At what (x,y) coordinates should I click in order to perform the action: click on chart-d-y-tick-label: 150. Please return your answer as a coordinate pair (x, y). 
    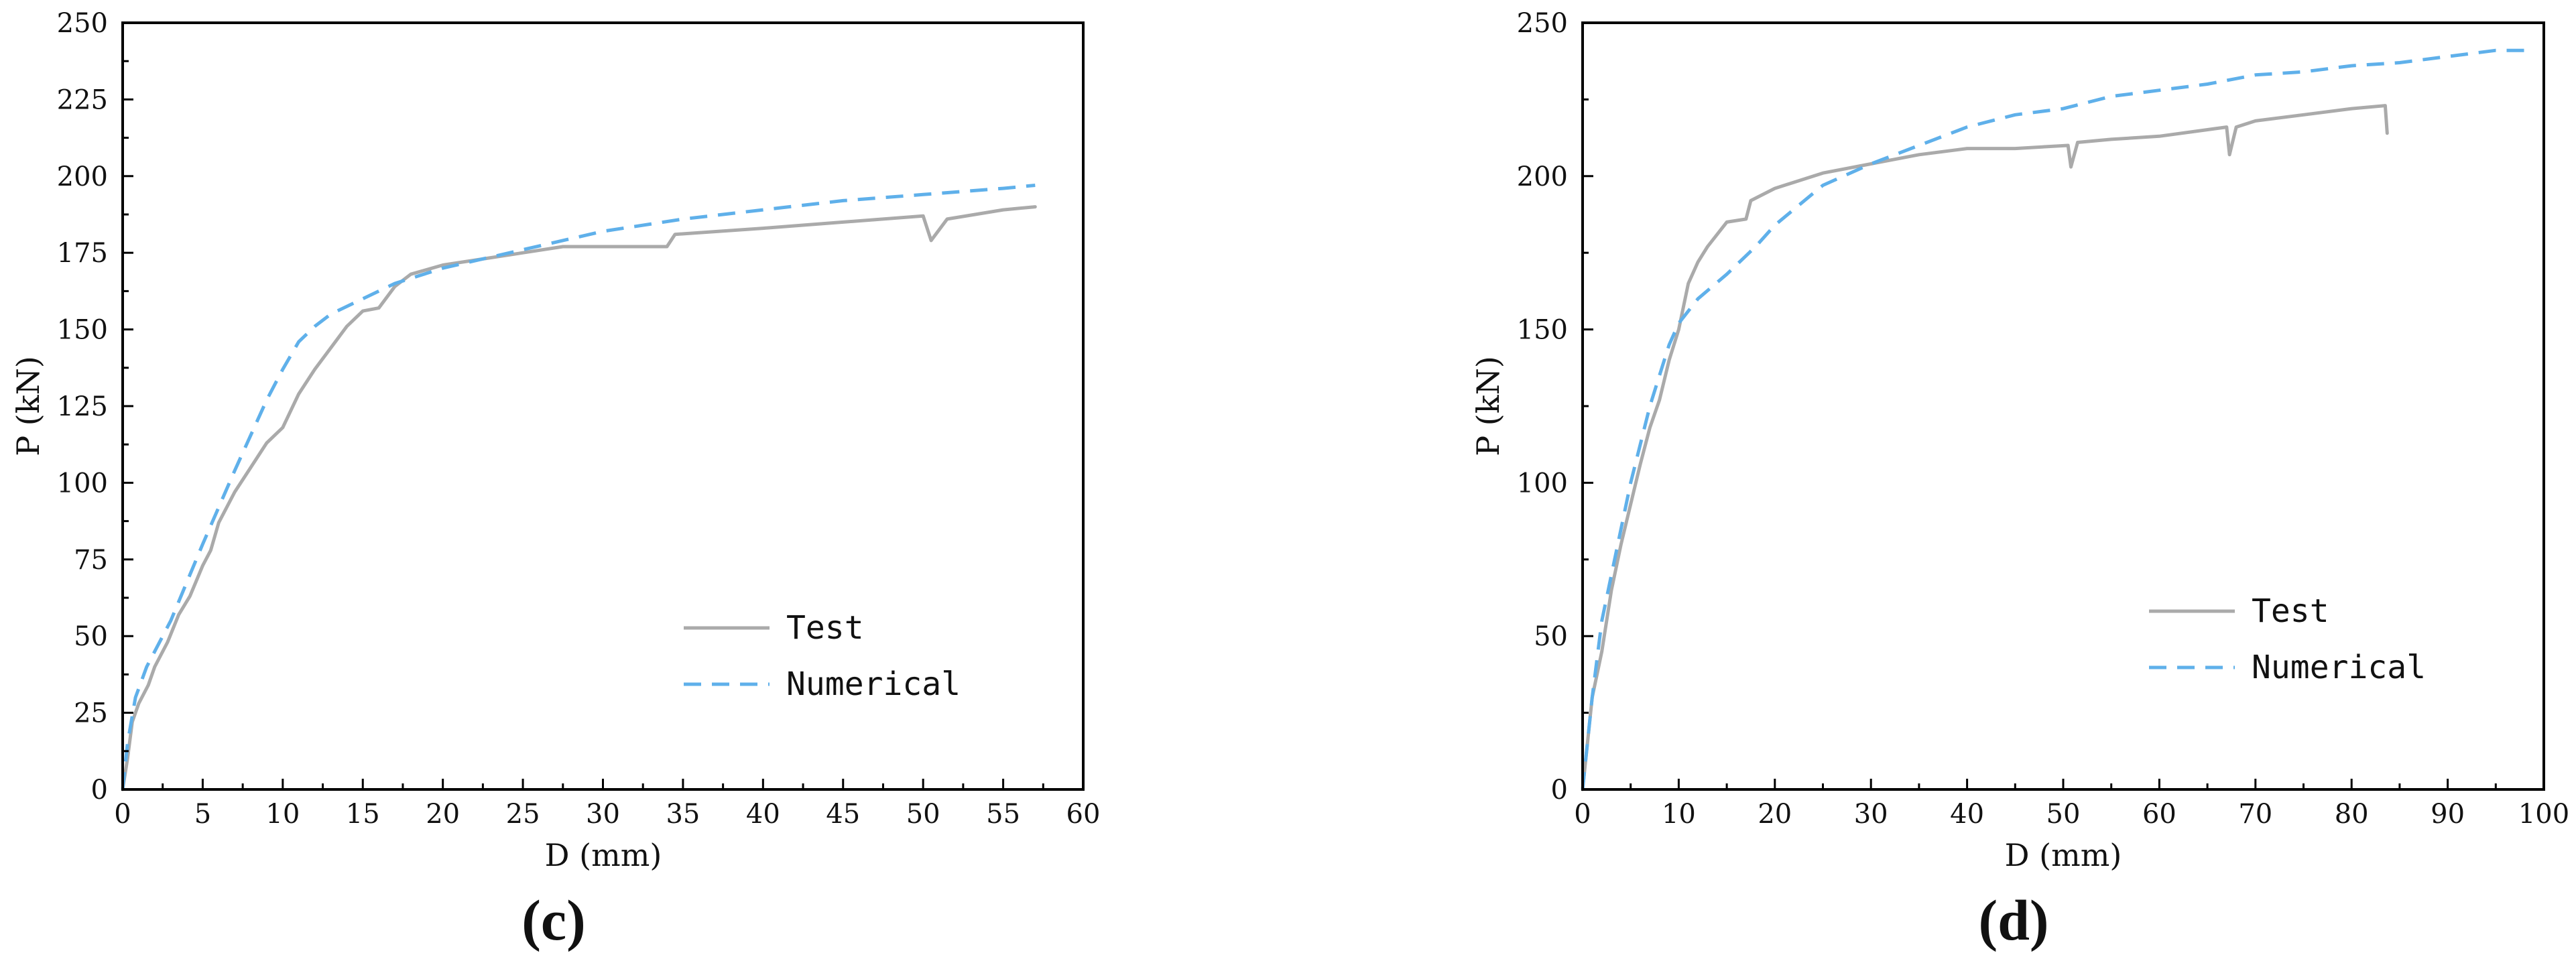
    Looking at the image, I should click on (1543, 330).